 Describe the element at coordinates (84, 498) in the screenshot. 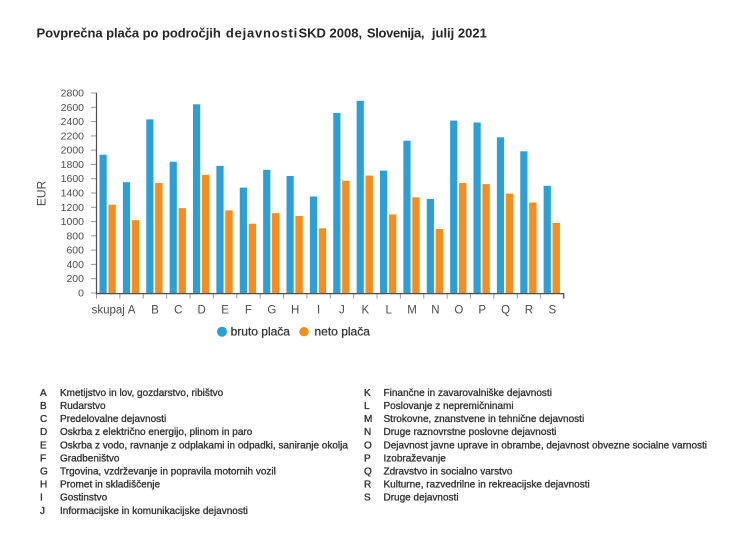

I see `svg-text: Gostinstvo` at that location.